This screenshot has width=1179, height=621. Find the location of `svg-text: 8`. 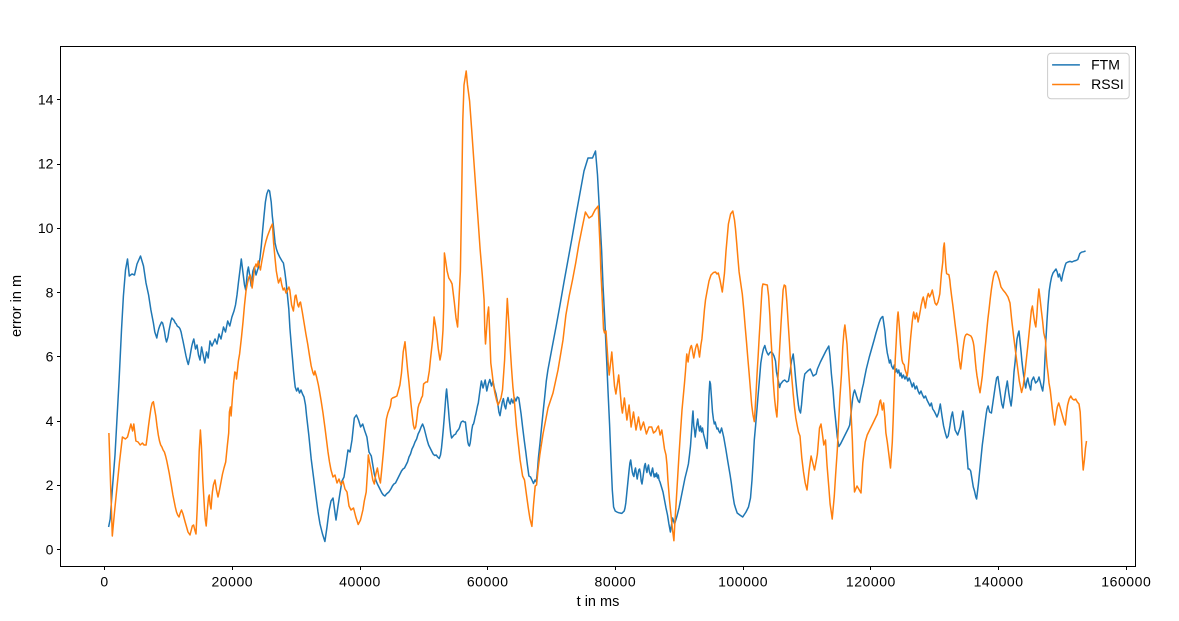

svg-text: 8 is located at coordinates (50, 292).